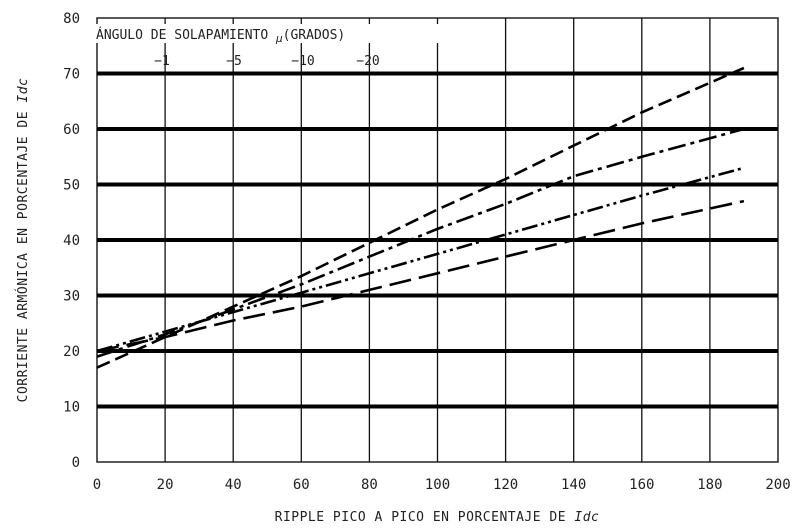 This screenshot has height=528, width=800. What do you see at coordinates (573, 485) in the screenshot?
I see `x-tick-label: 140` at bounding box center [573, 485].